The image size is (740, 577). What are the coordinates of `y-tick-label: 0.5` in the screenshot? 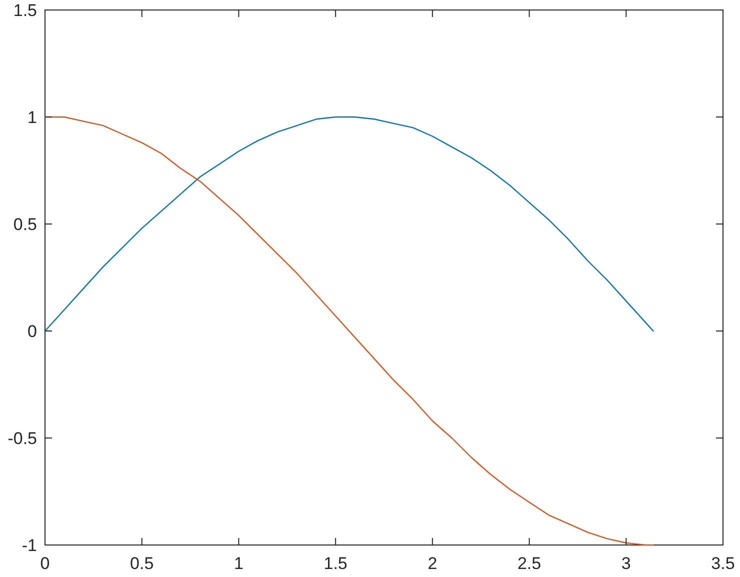 It's located at (25, 224).